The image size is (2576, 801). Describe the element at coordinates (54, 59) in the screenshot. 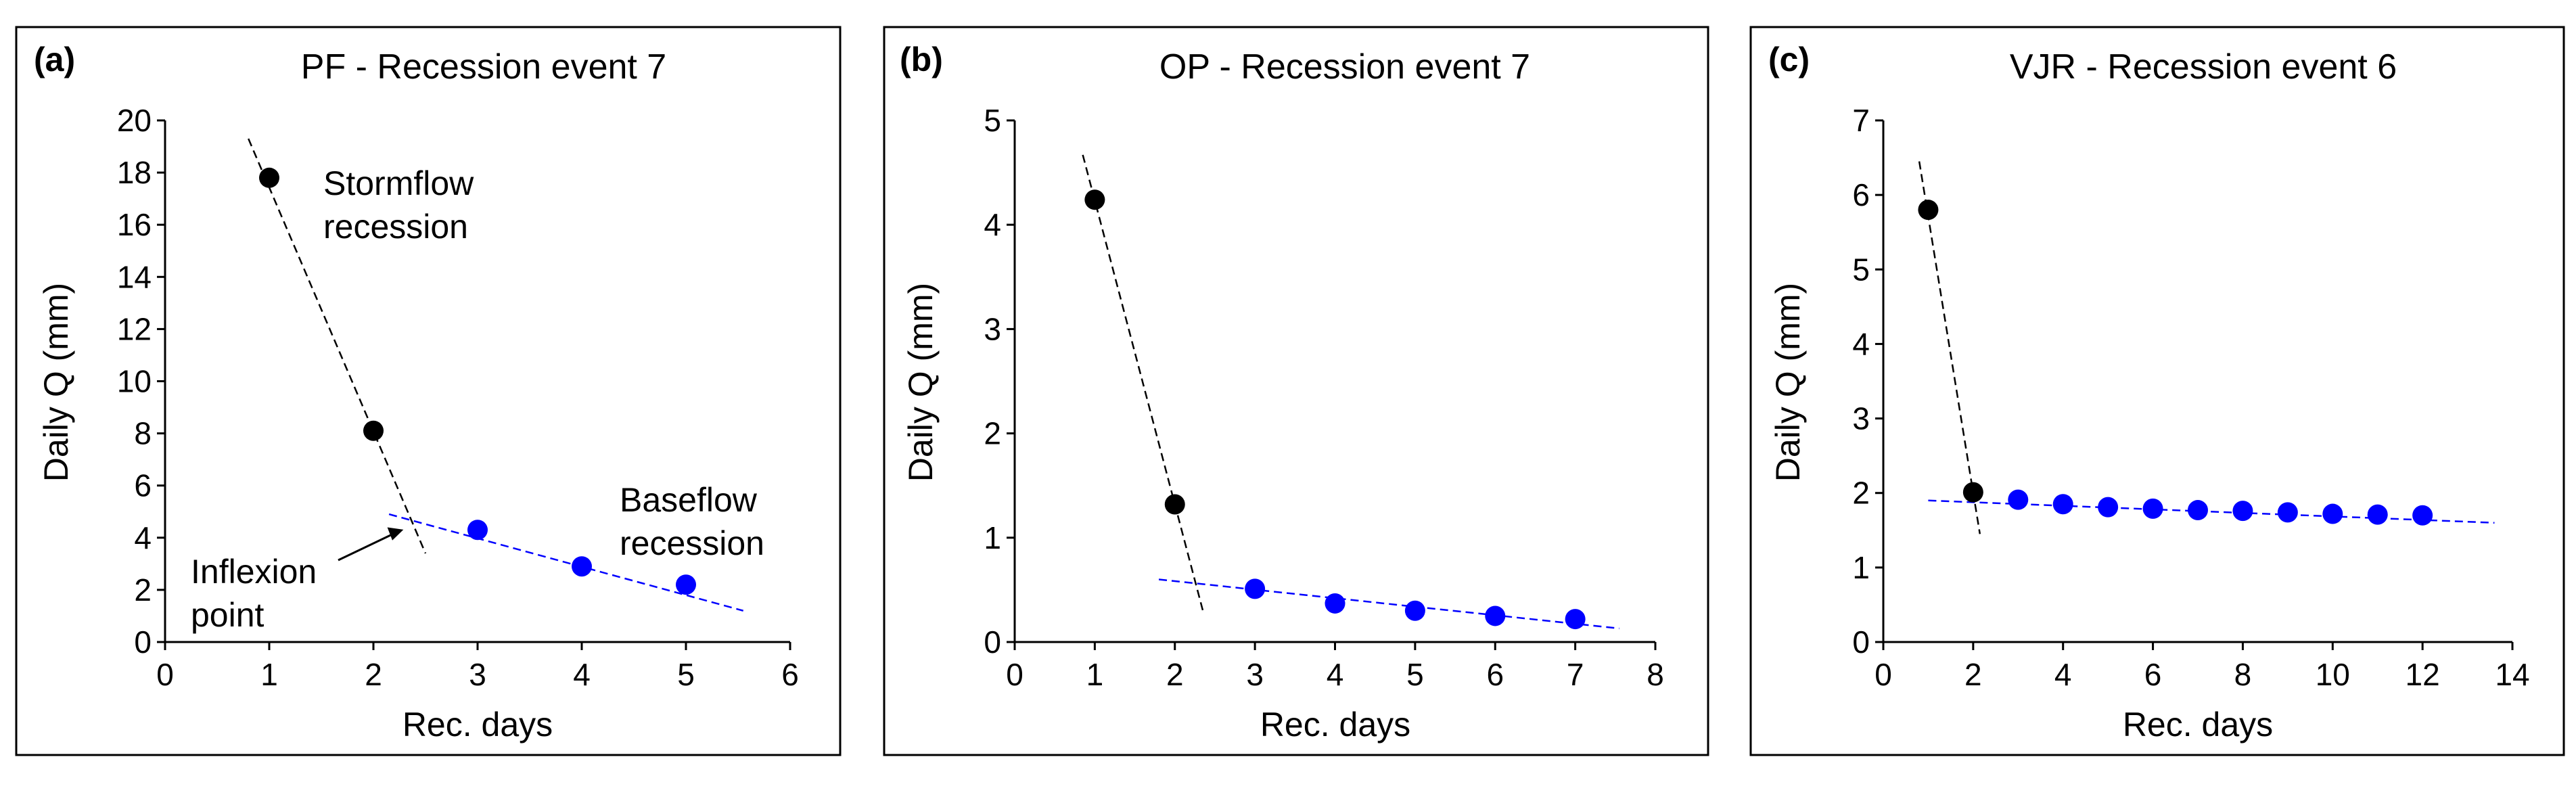

I see `panel-label: (a)` at that location.